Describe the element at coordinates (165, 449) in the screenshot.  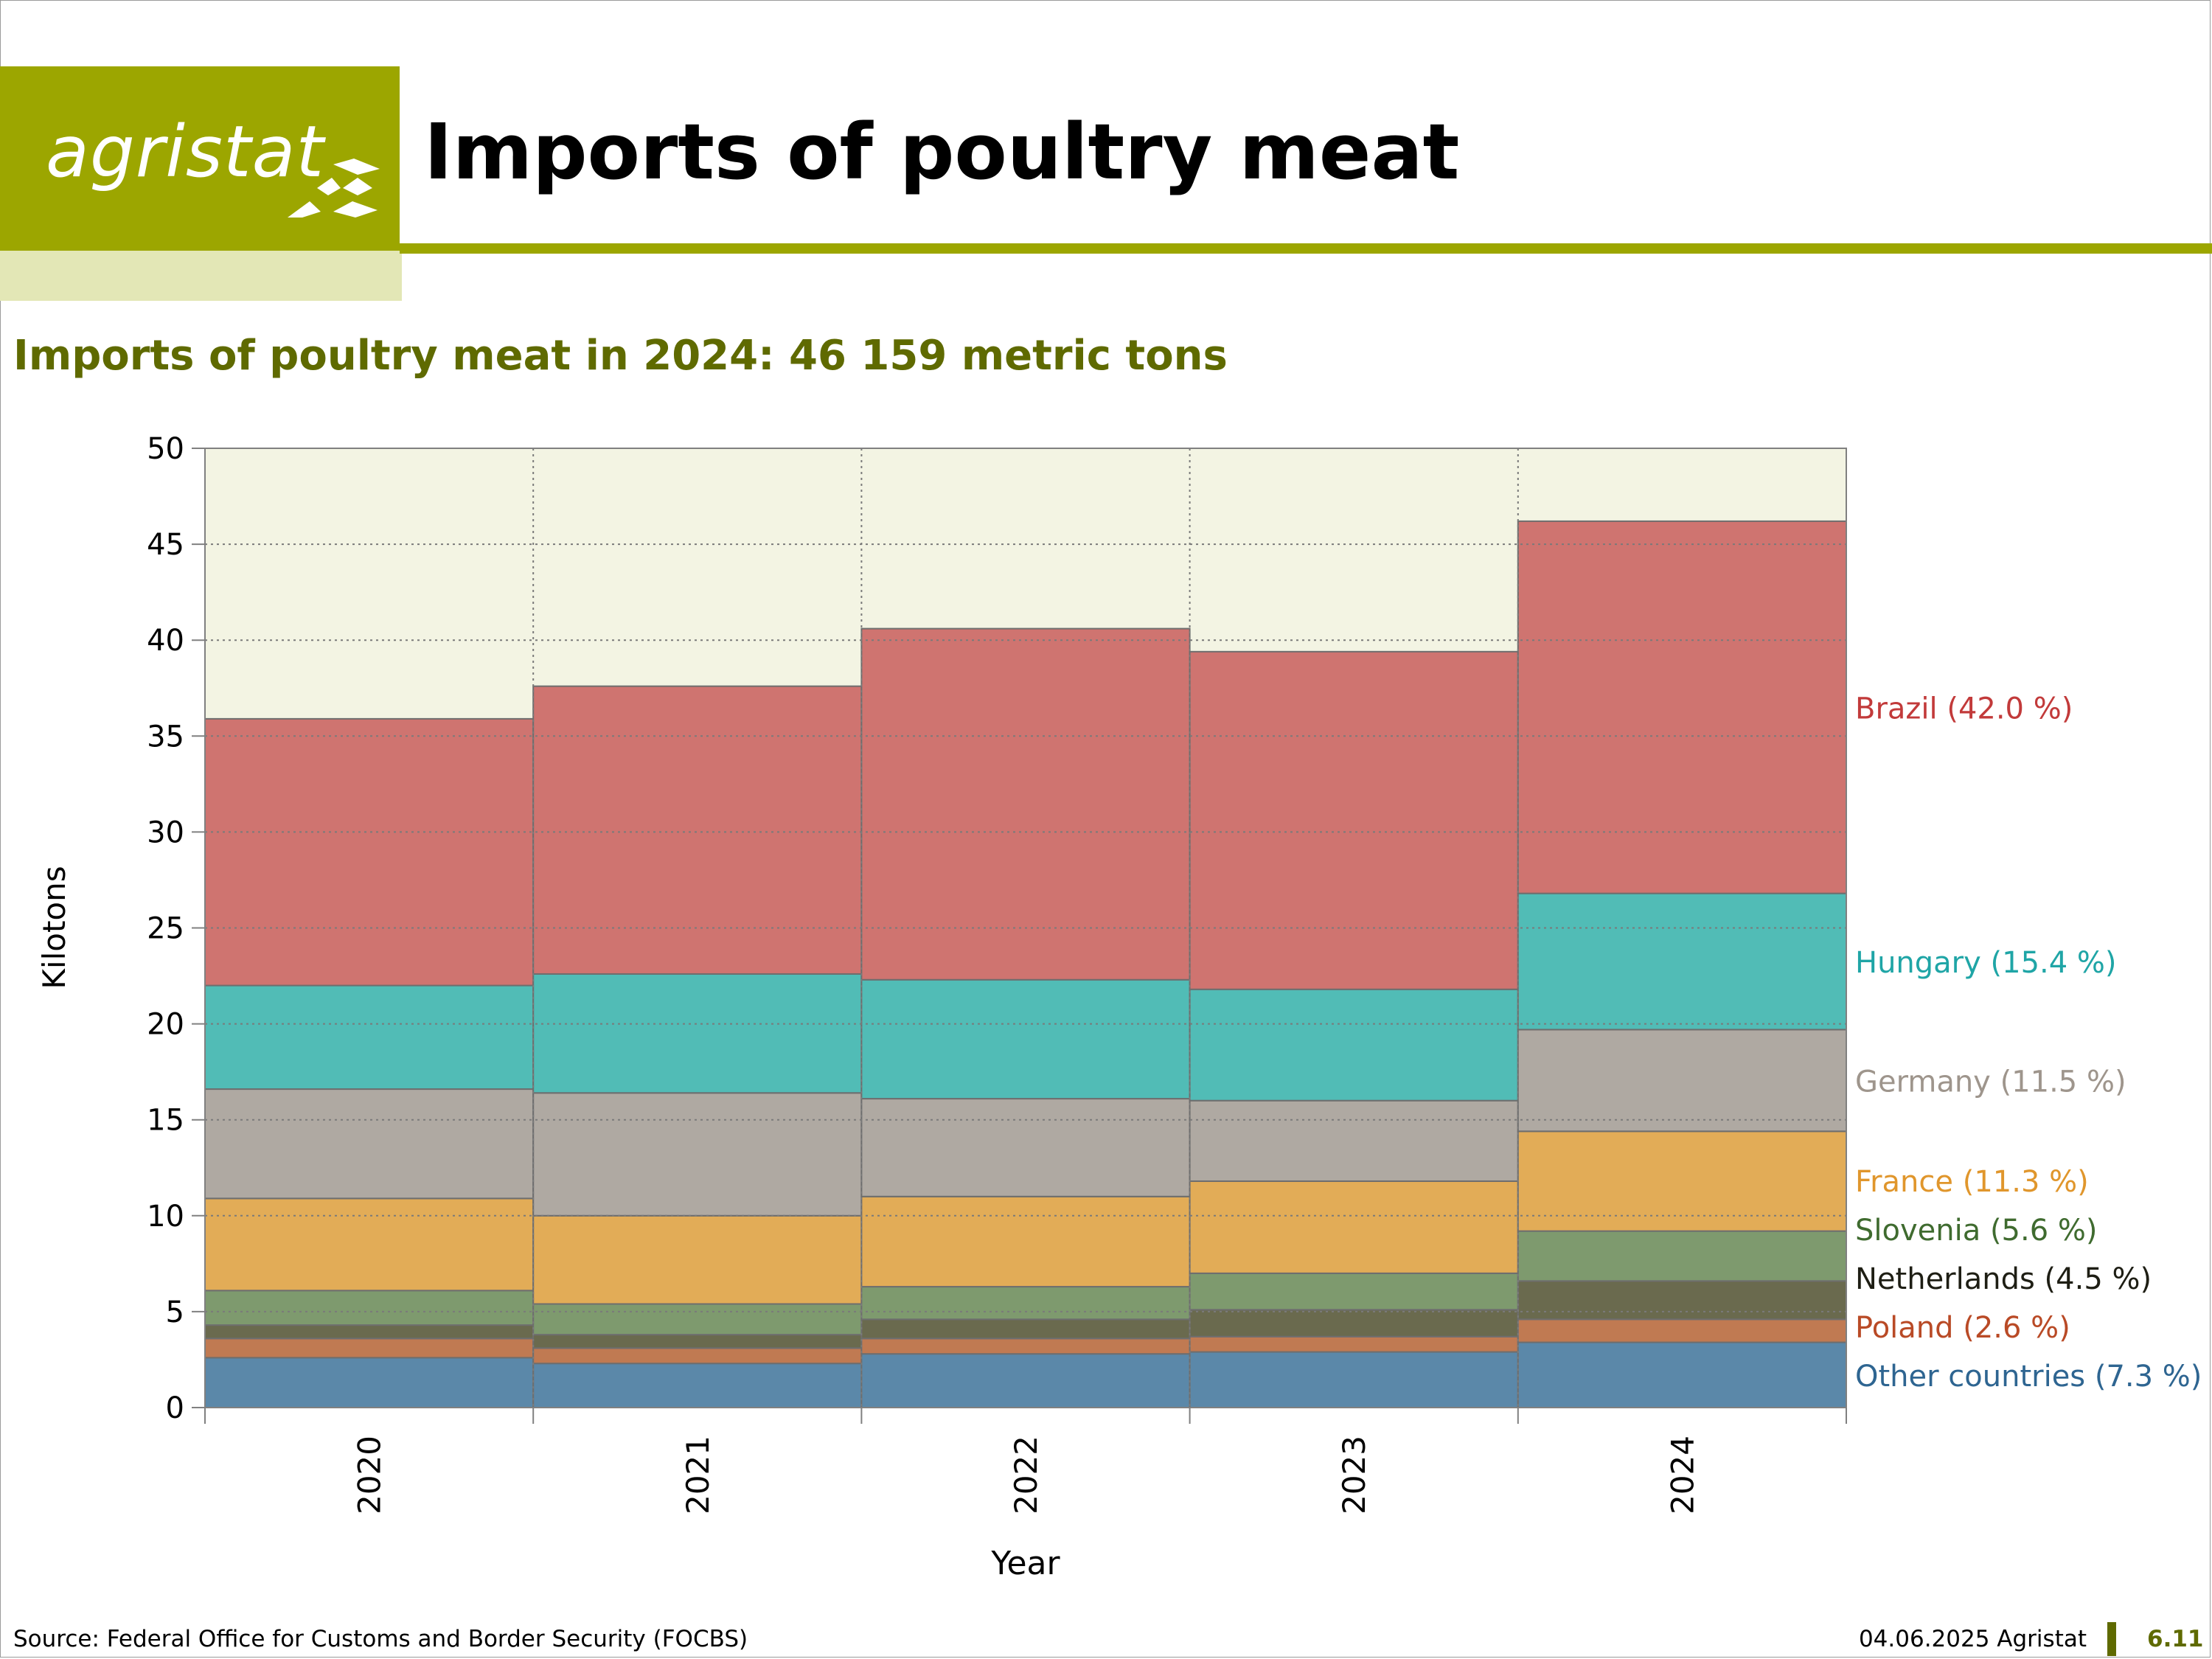
I see `y-tick-label-50: 50` at that location.